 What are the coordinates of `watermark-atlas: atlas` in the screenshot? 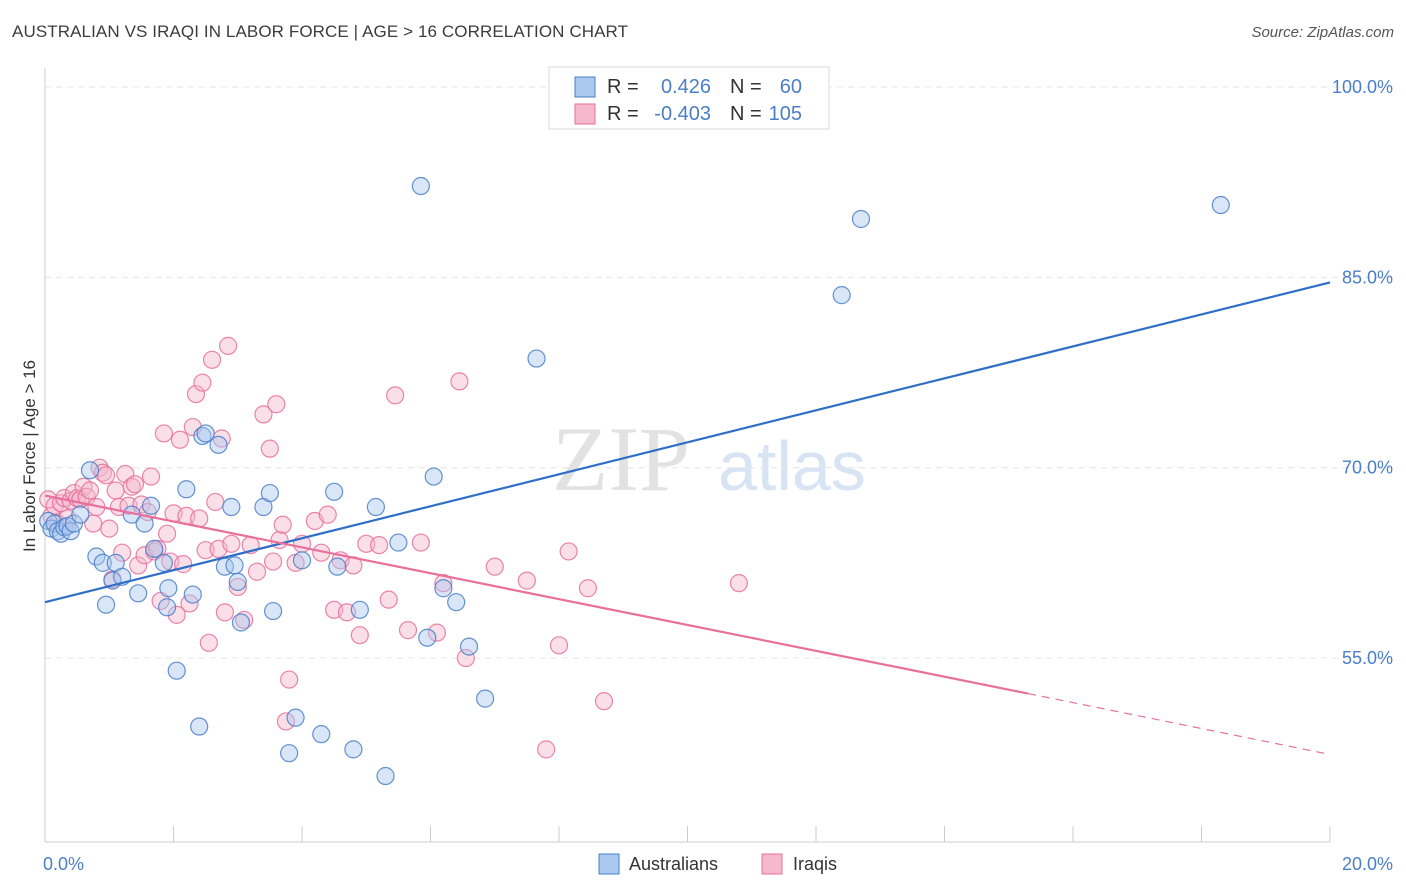 It's located at (792, 466).